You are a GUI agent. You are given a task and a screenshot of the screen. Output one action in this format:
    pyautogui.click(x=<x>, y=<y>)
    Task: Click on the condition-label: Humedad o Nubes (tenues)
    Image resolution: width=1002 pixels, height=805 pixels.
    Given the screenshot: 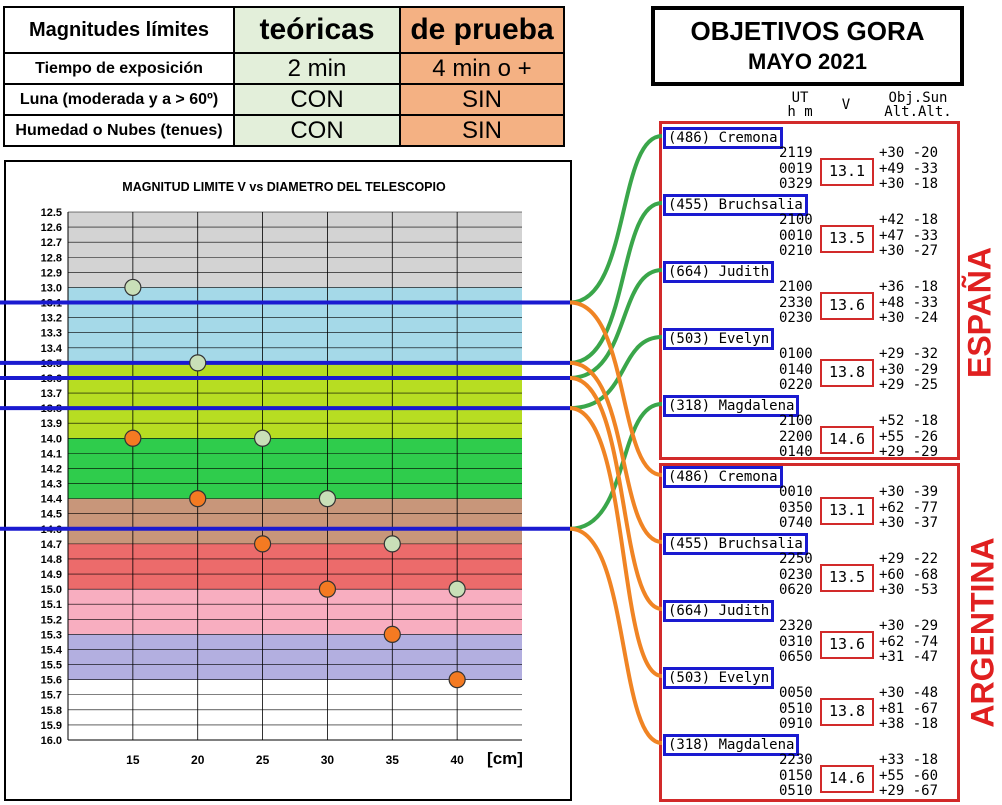 What is the action you would take?
    pyautogui.click(x=119, y=130)
    